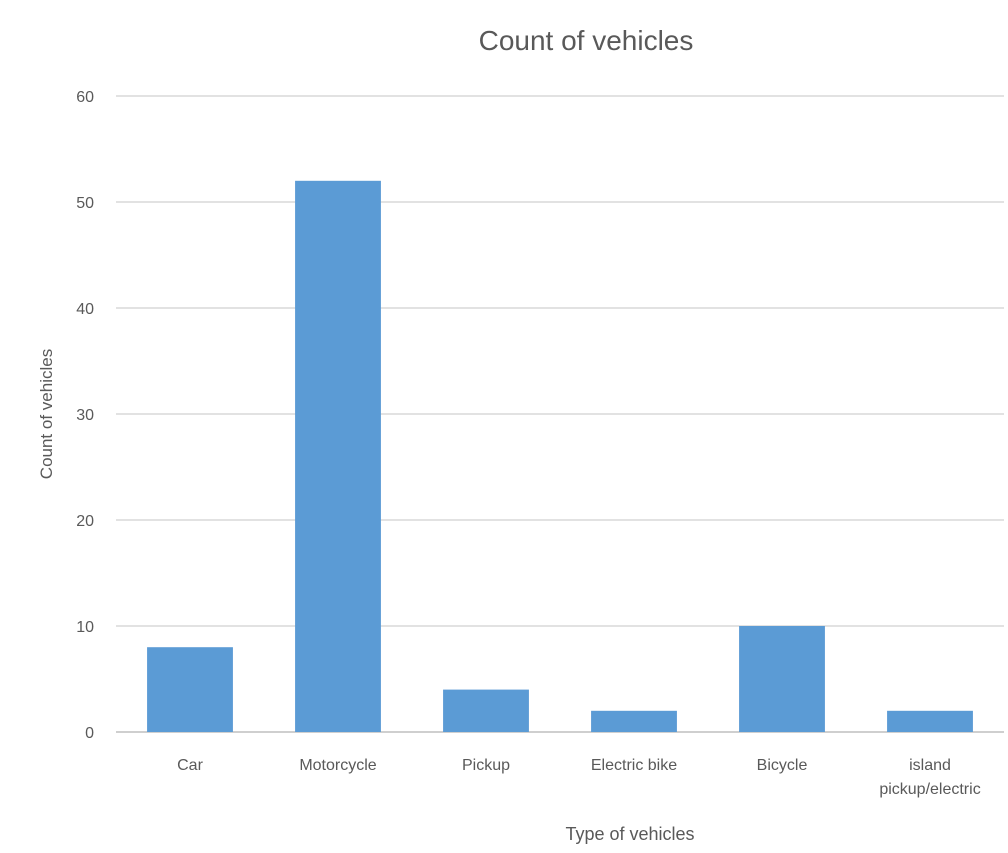  I want to click on x-tick-label-line: Bicycle, so click(782, 765).